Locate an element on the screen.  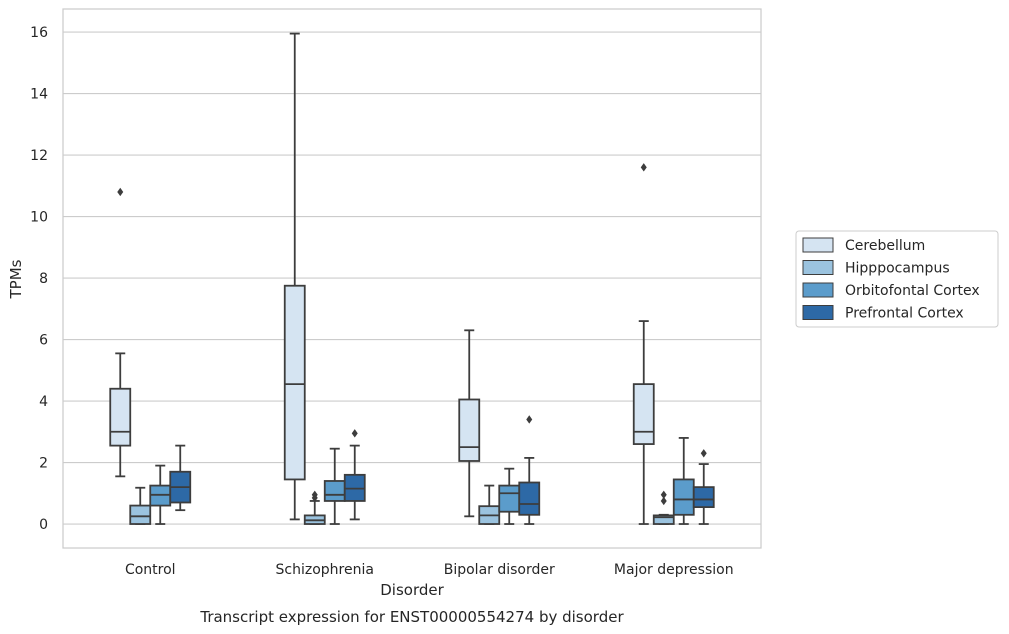
legend-frame is located at coordinates (897, 279).